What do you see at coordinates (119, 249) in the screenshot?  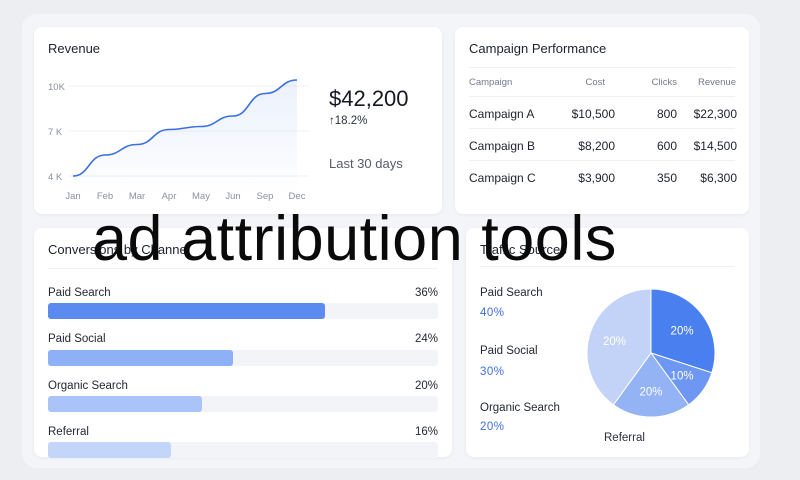 I see `conversions-title: Conversions by Channel` at bounding box center [119, 249].